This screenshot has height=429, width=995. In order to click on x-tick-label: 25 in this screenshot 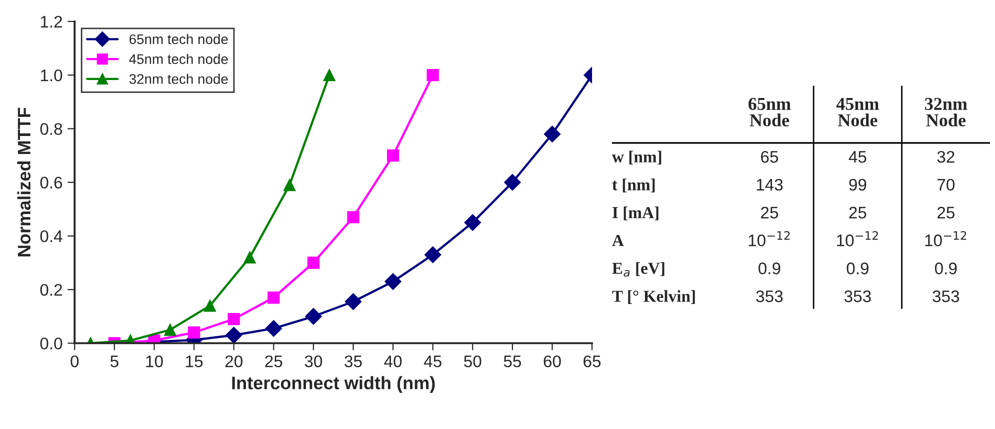, I will do `click(273, 361)`.